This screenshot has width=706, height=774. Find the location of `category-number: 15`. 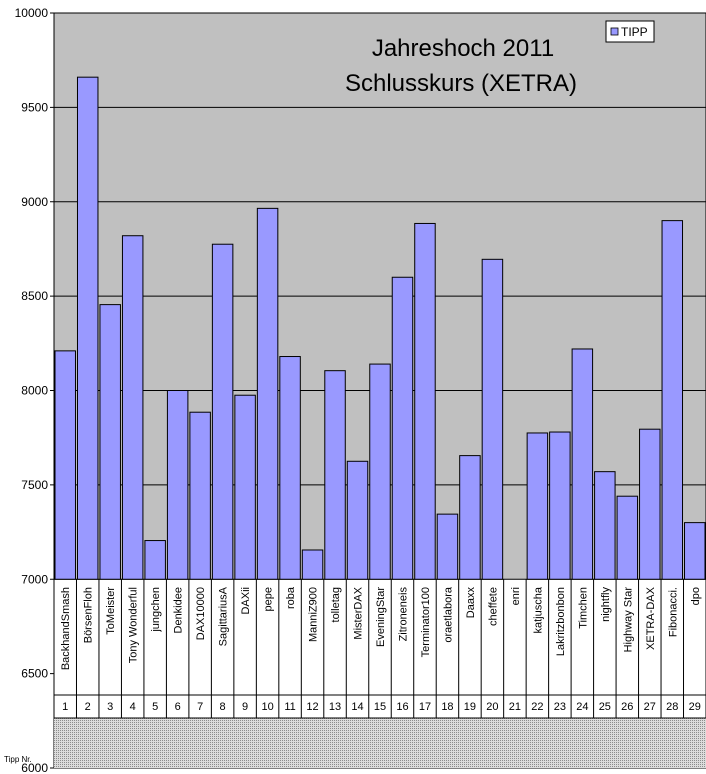

category-number: 15 is located at coordinates (380, 707).